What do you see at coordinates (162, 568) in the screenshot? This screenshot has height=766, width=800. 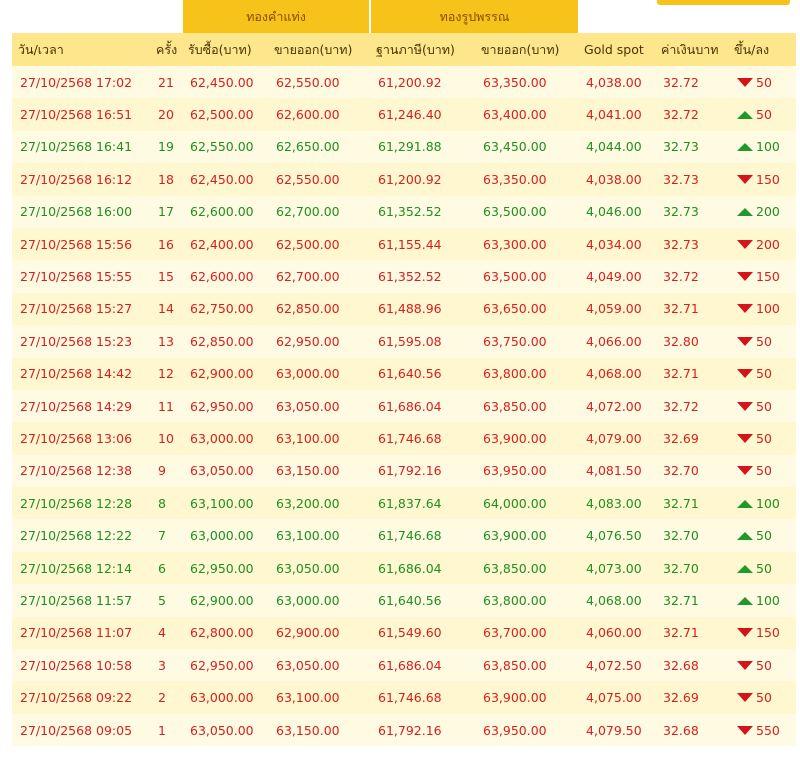 I see `cell: 6` at bounding box center [162, 568].